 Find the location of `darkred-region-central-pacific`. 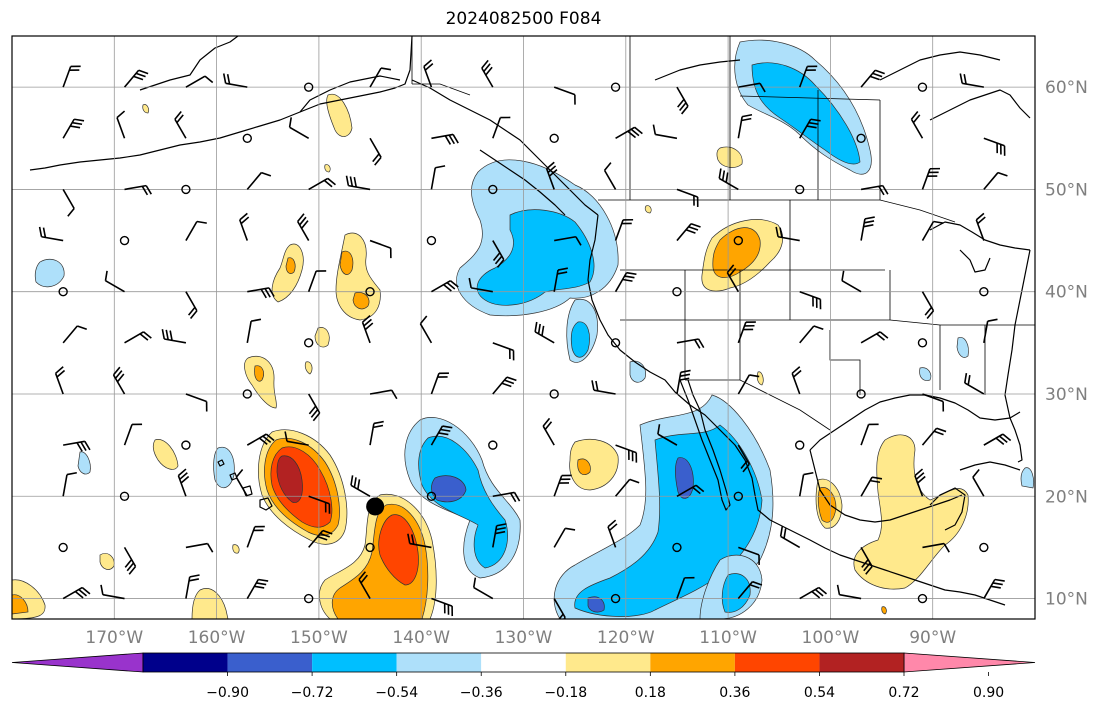

darkred-region-central-pacific is located at coordinates (289, 479).